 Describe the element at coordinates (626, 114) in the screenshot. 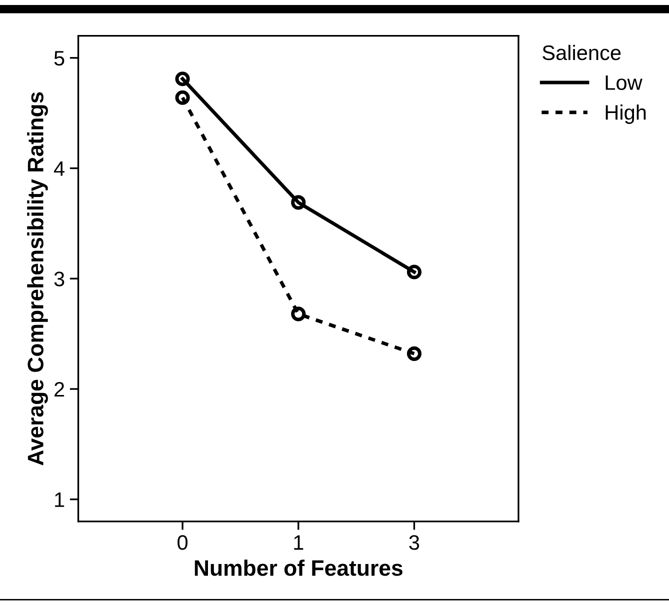

I see `legend-label: High` at that location.